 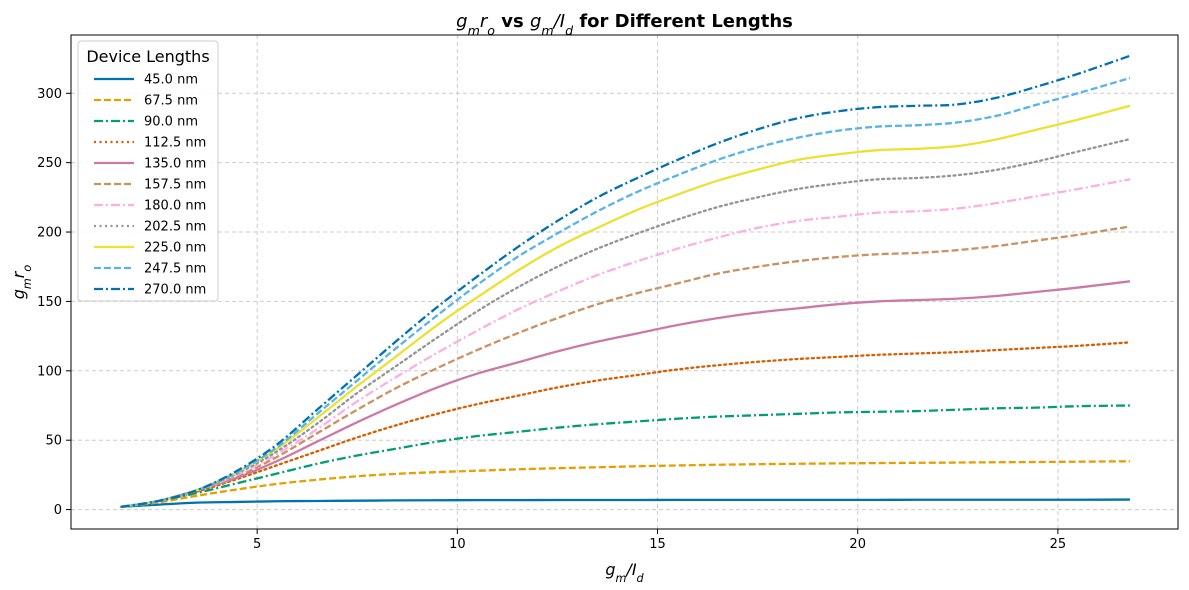 What do you see at coordinates (49, 302) in the screenshot?
I see `y-tick-label: 150` at bounding box center [49, 302].